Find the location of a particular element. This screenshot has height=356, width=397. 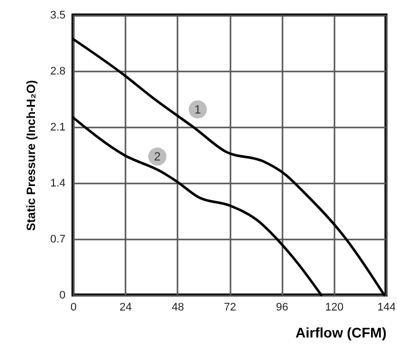

y-tick-label: 2.8 is located at coordinates (58, 72).